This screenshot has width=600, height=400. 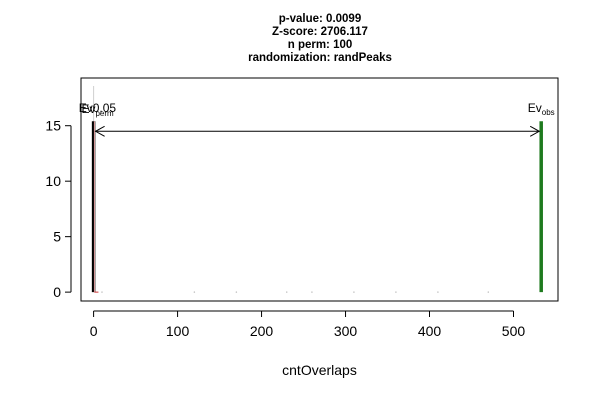 I want to click on arrow-head-left, so click(x=99, y=131).